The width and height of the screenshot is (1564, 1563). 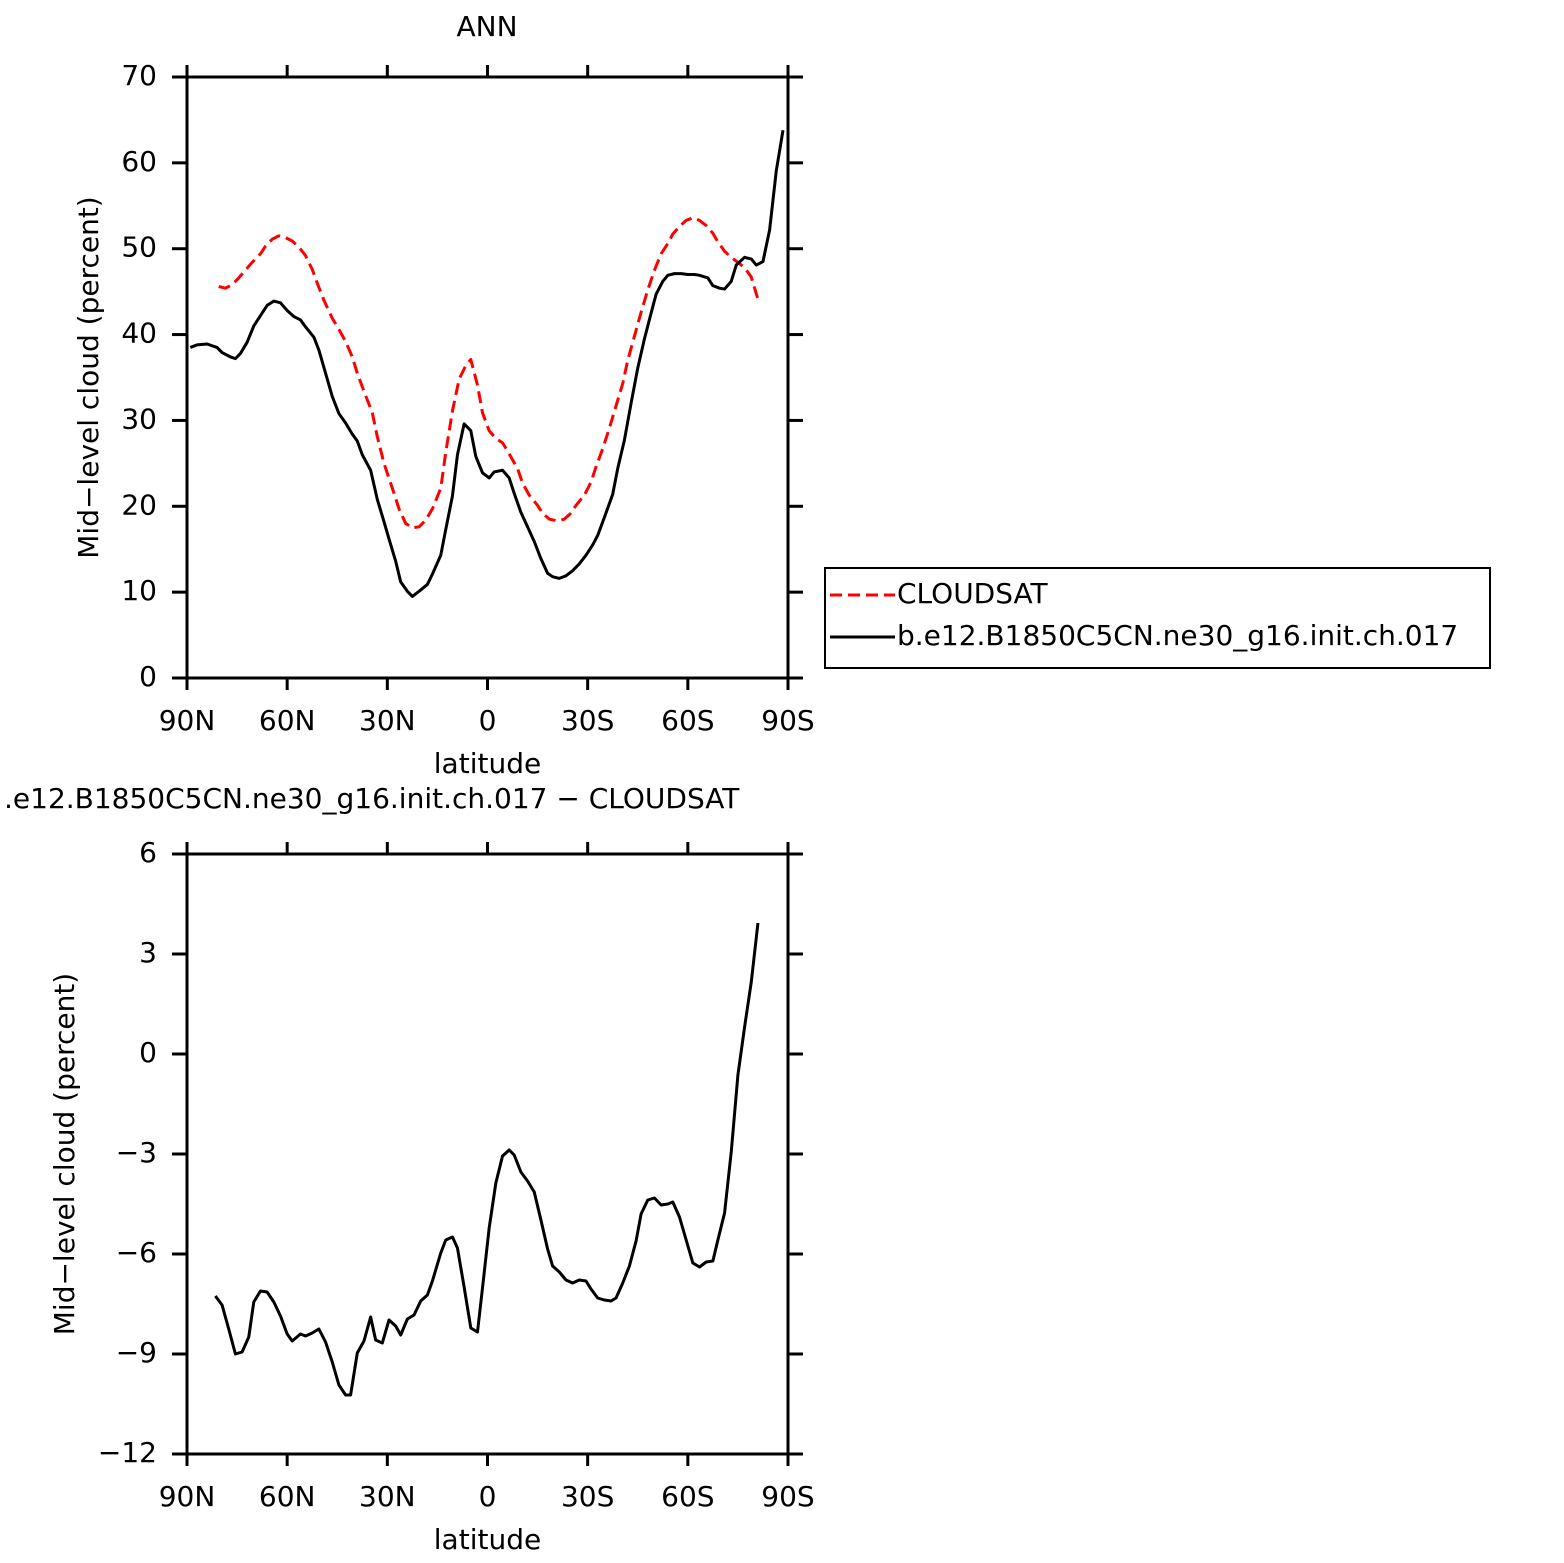 What do you see at coordinates (139, 333) in the screenshot?
I see `y-tick-label: 40` at bounding box center [139, 333].